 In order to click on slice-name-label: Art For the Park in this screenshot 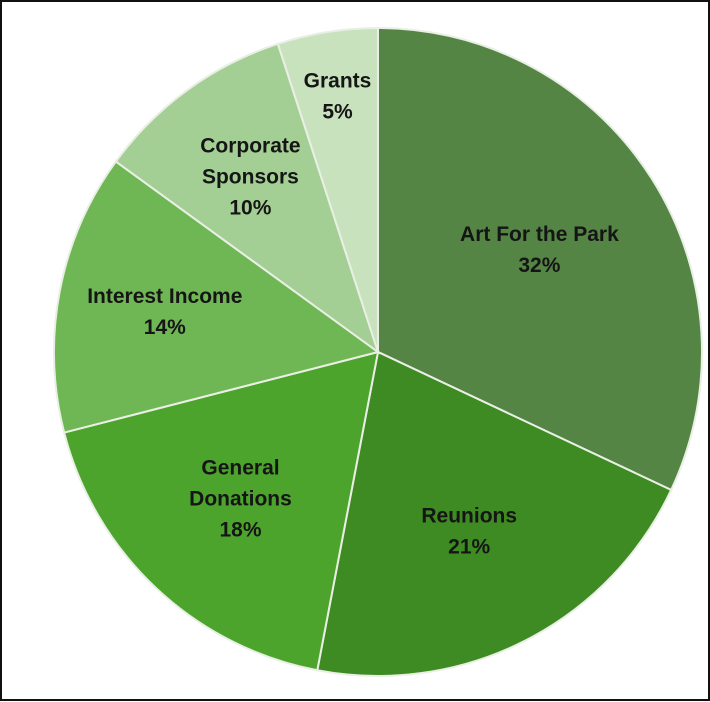, I will do `click(539, 234)`.